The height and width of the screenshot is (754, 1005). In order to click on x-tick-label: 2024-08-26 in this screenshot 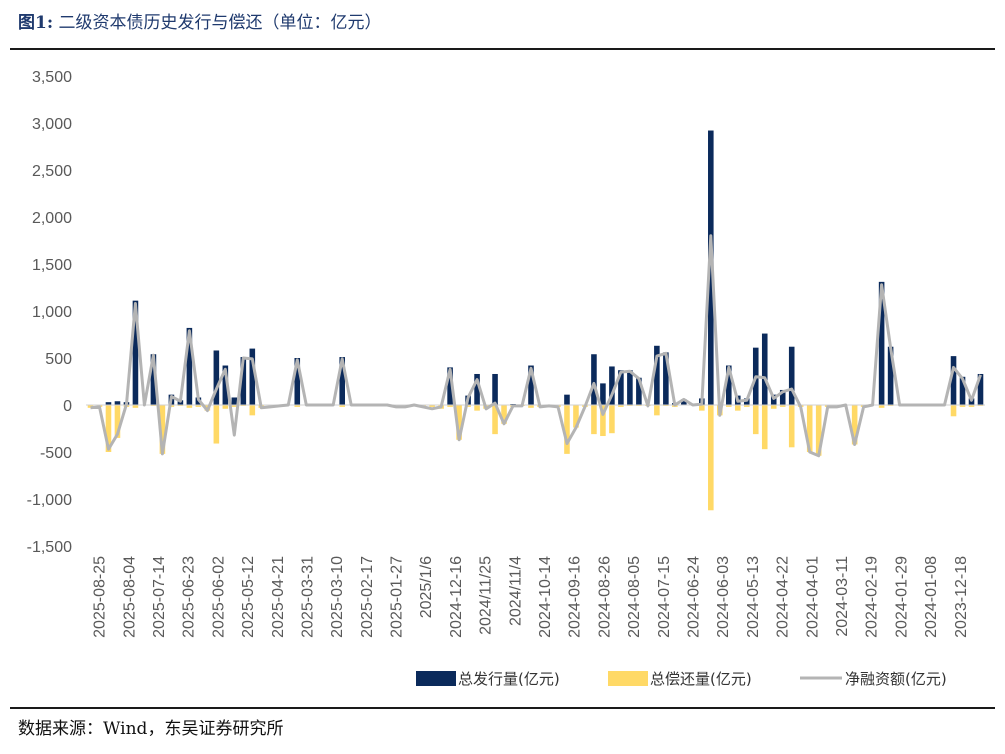, I will do `click(604, 597)`.